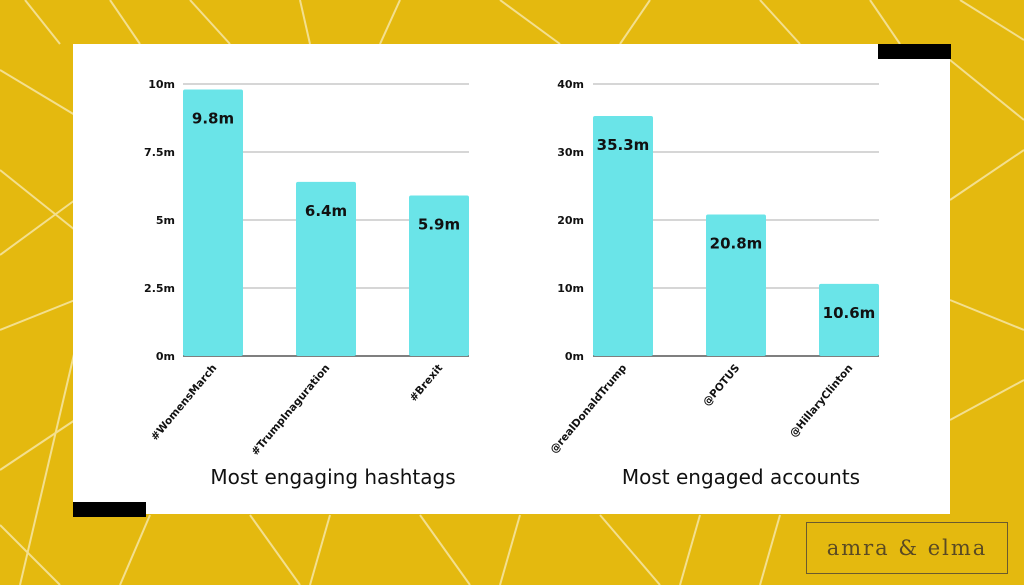  I want to click on data-label: 20.8m, so click(736, 244).